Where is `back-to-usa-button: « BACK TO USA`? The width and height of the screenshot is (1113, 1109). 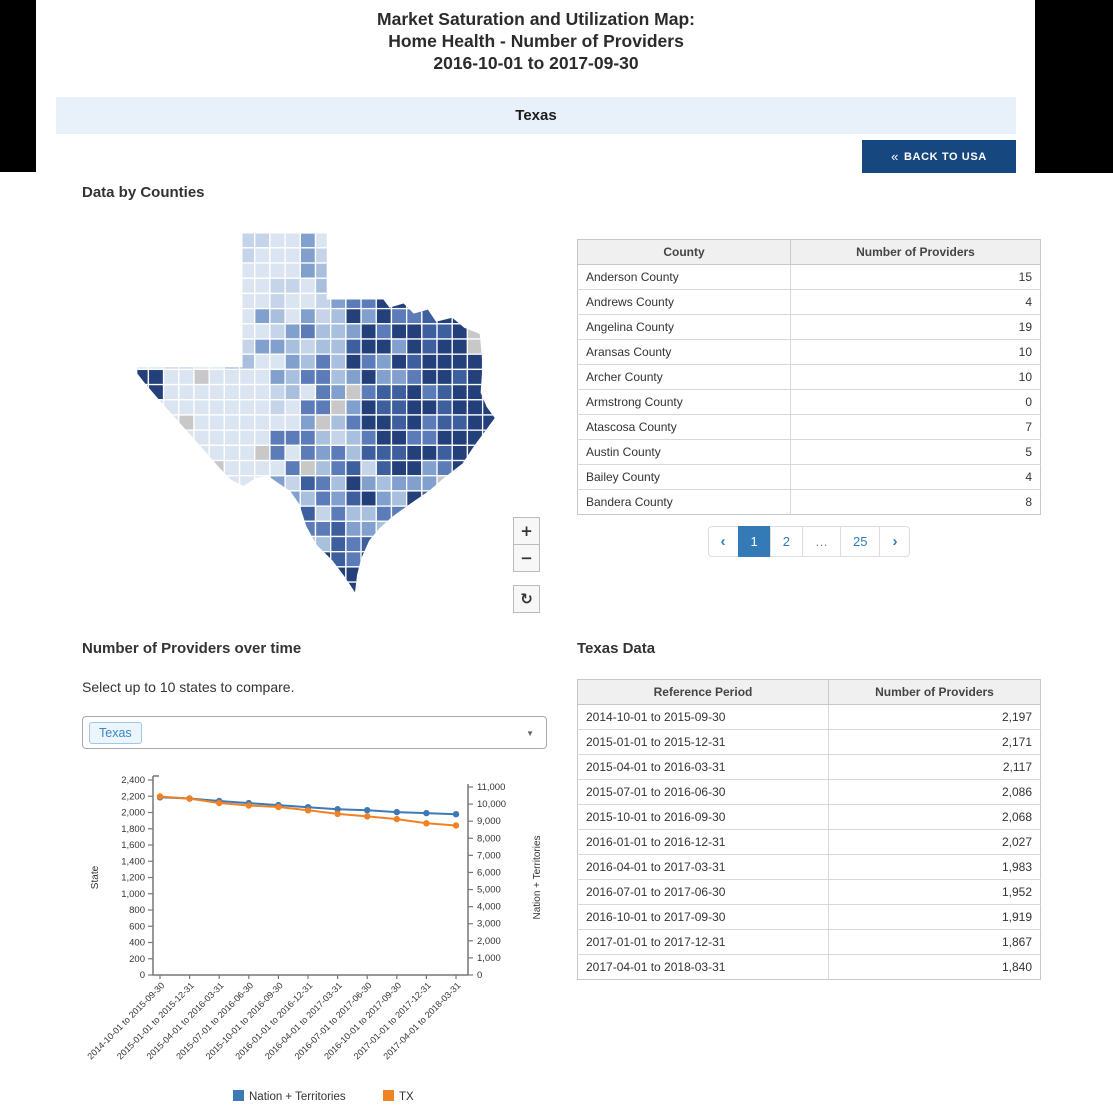
back-to-usa-button: « BACK TO USA is located at coordinates (939, 156).